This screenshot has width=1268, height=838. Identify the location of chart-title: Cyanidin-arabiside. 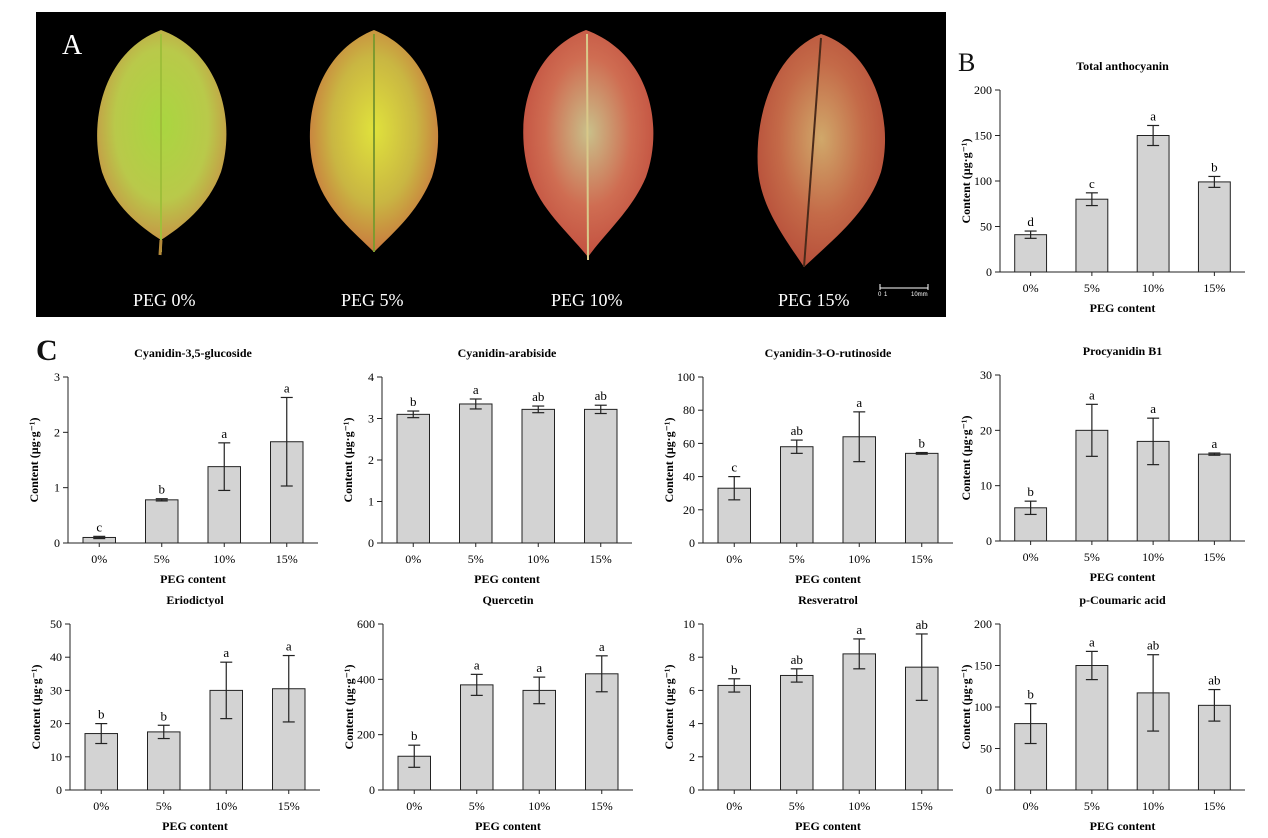
(507, 353).